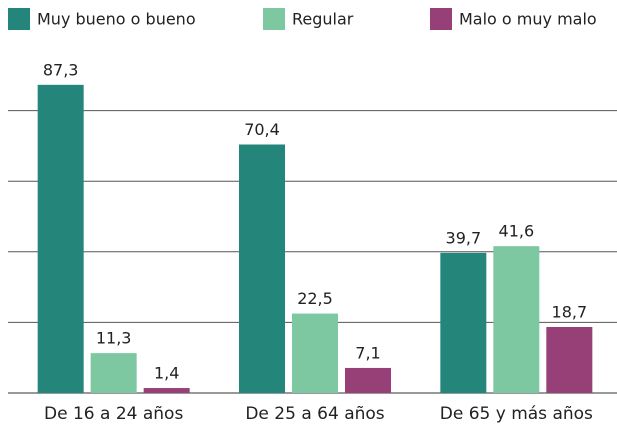 Image resolution: width=617 pixels, height=427 pixels. I want to click on x-tick-label: De 16 a 24 años, so click(113, 414).